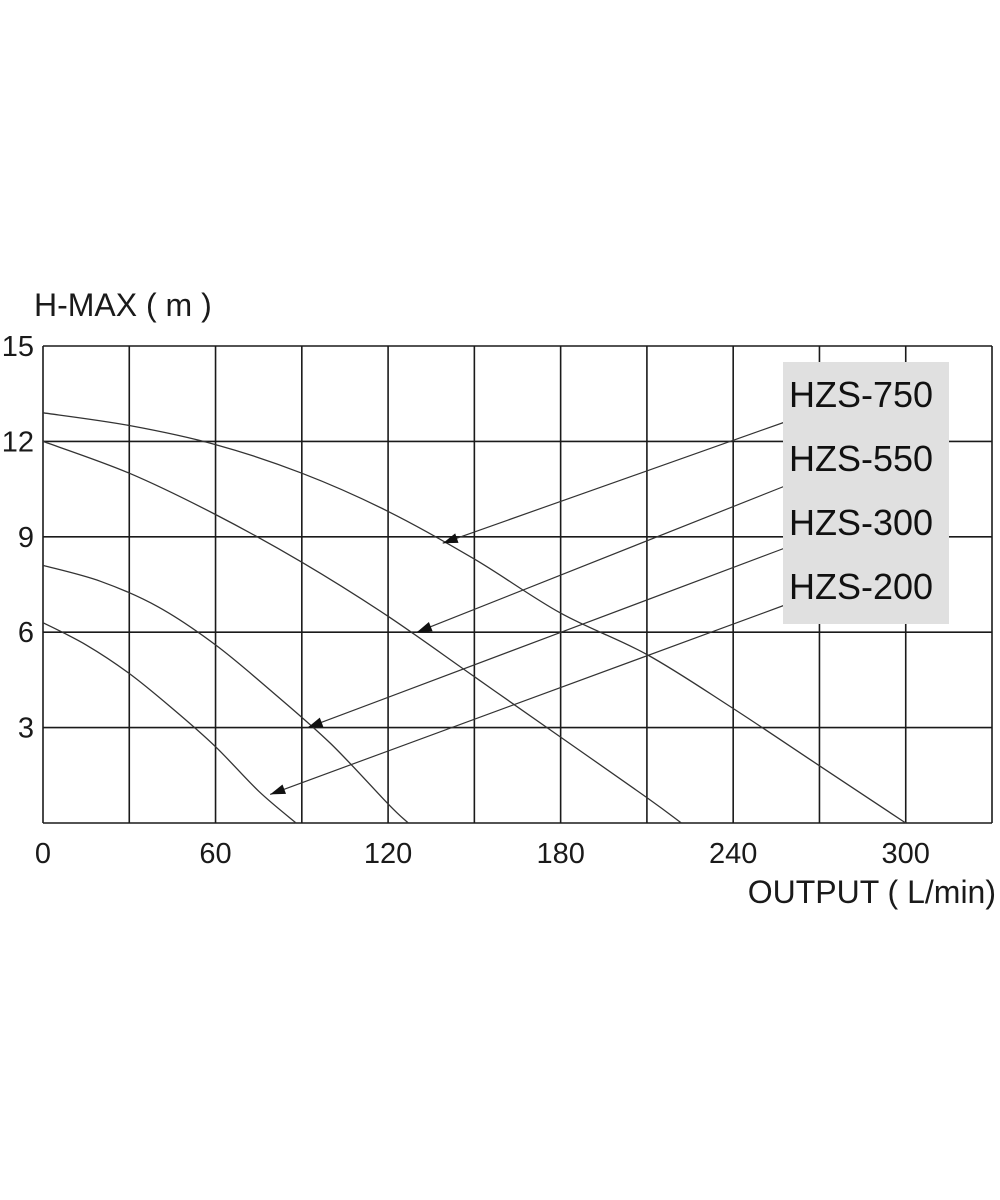 Image resolution: width=1000 pixels, height=1200 pixels. Describe the element at coordinates (861, 394) in the screenshot. I see `legend-entry-hzs-750: HZS-750` at that location.